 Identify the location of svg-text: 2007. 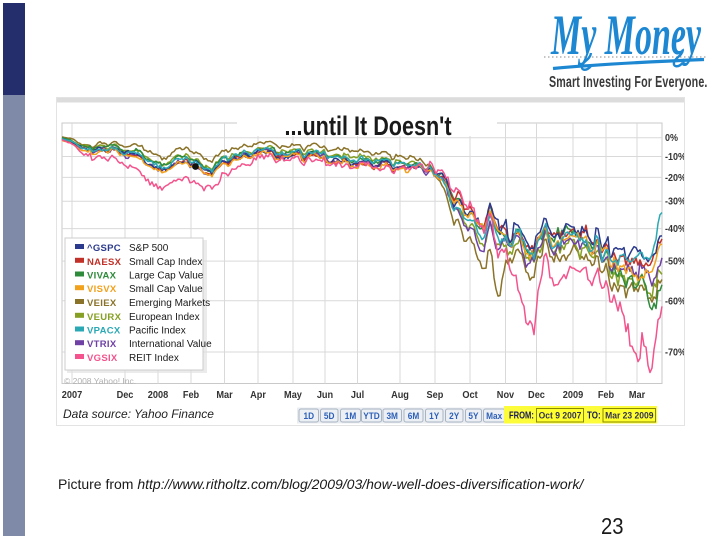
(72, 395).